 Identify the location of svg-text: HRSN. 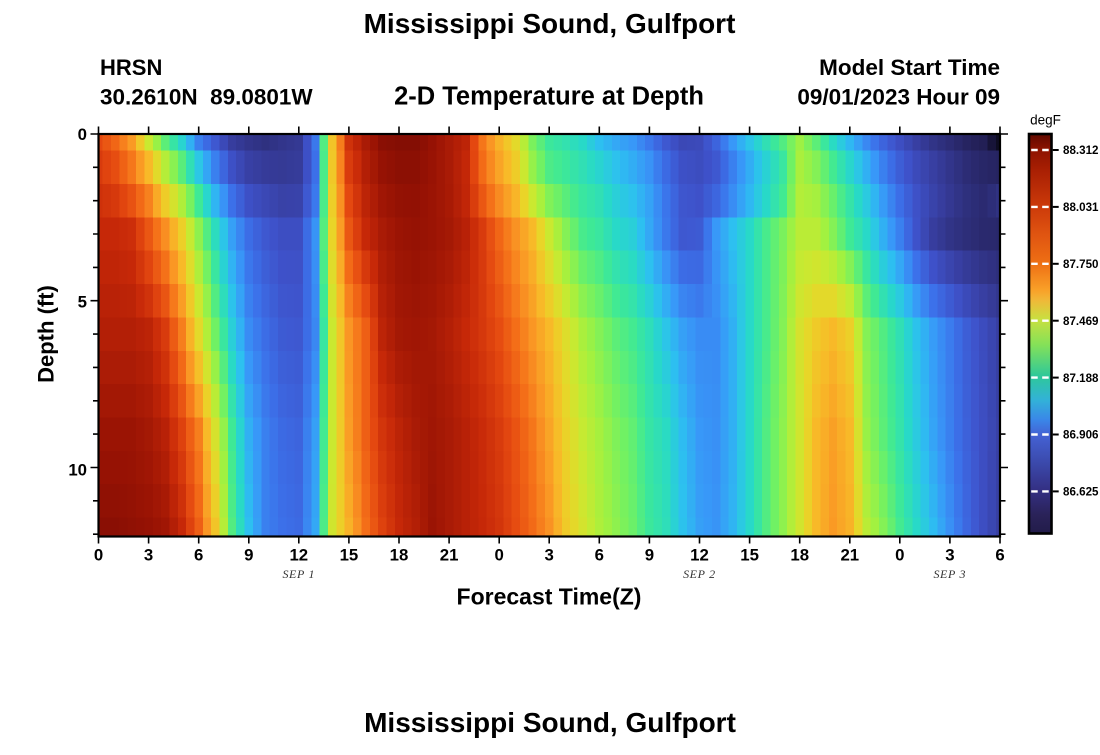
(131, 67).